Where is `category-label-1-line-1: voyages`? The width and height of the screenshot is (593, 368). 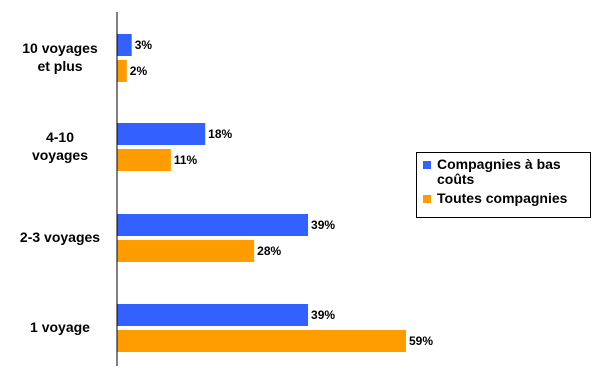
category-label-1-line-1: voyages is located at coordinates (60, 155).